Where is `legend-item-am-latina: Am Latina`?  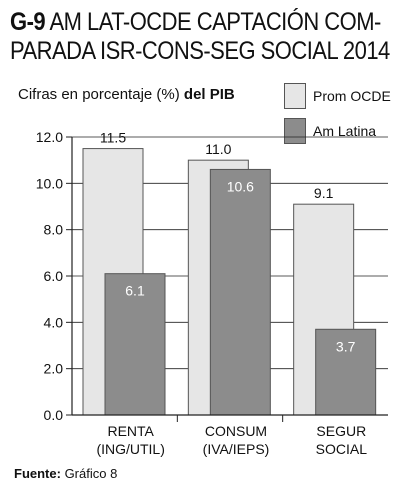
legend-item-am-latina: Am Latina is located at coordinates (343, 133).